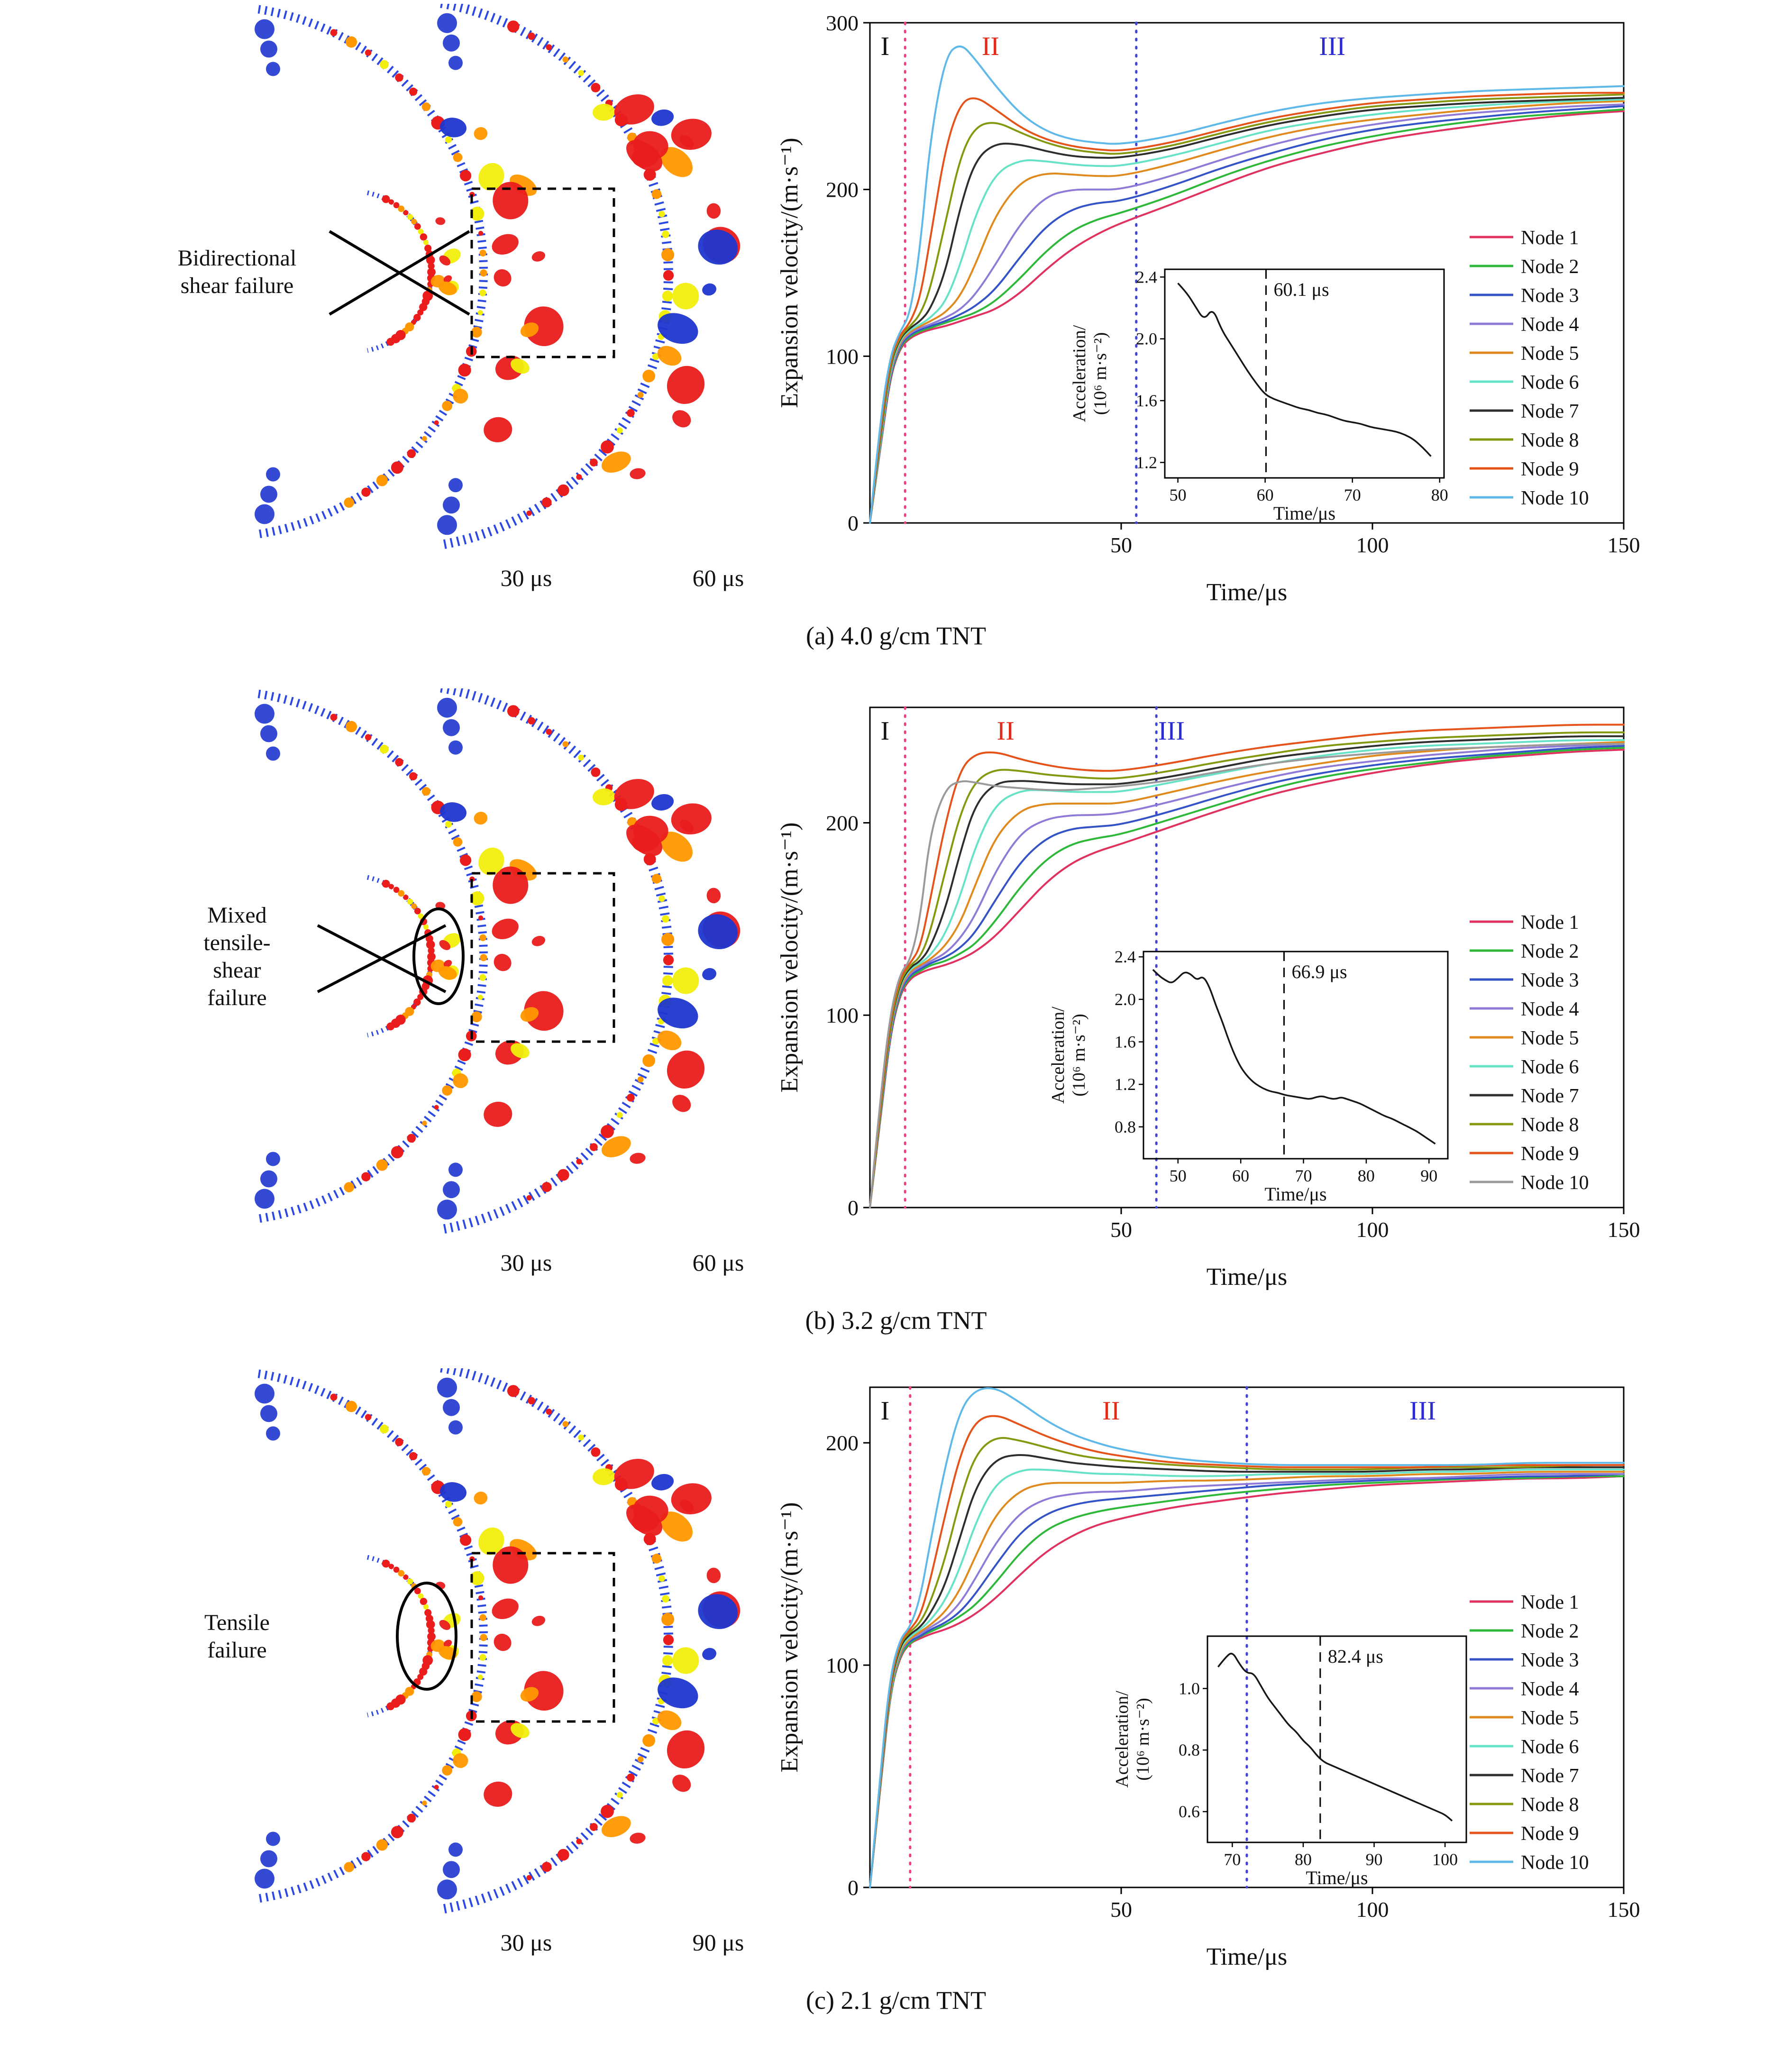  Describe the element at coordinates (1550, 1805) in the screenshot. I see `legend-label: Node 8` at that location.